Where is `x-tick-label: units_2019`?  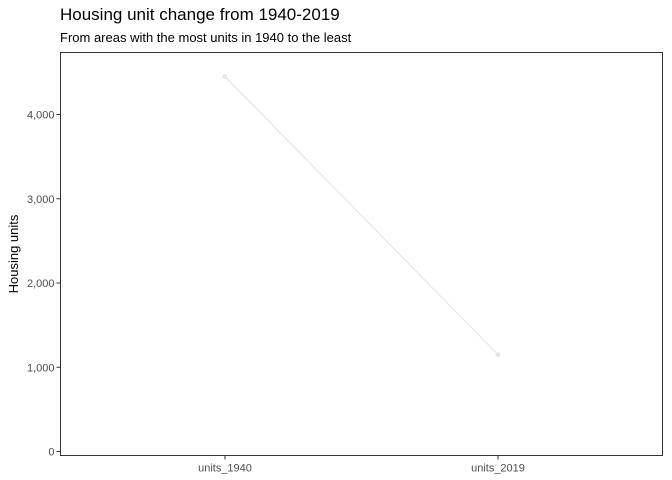 x-tick-label: units_2019 is located at coordinates (498, 469).